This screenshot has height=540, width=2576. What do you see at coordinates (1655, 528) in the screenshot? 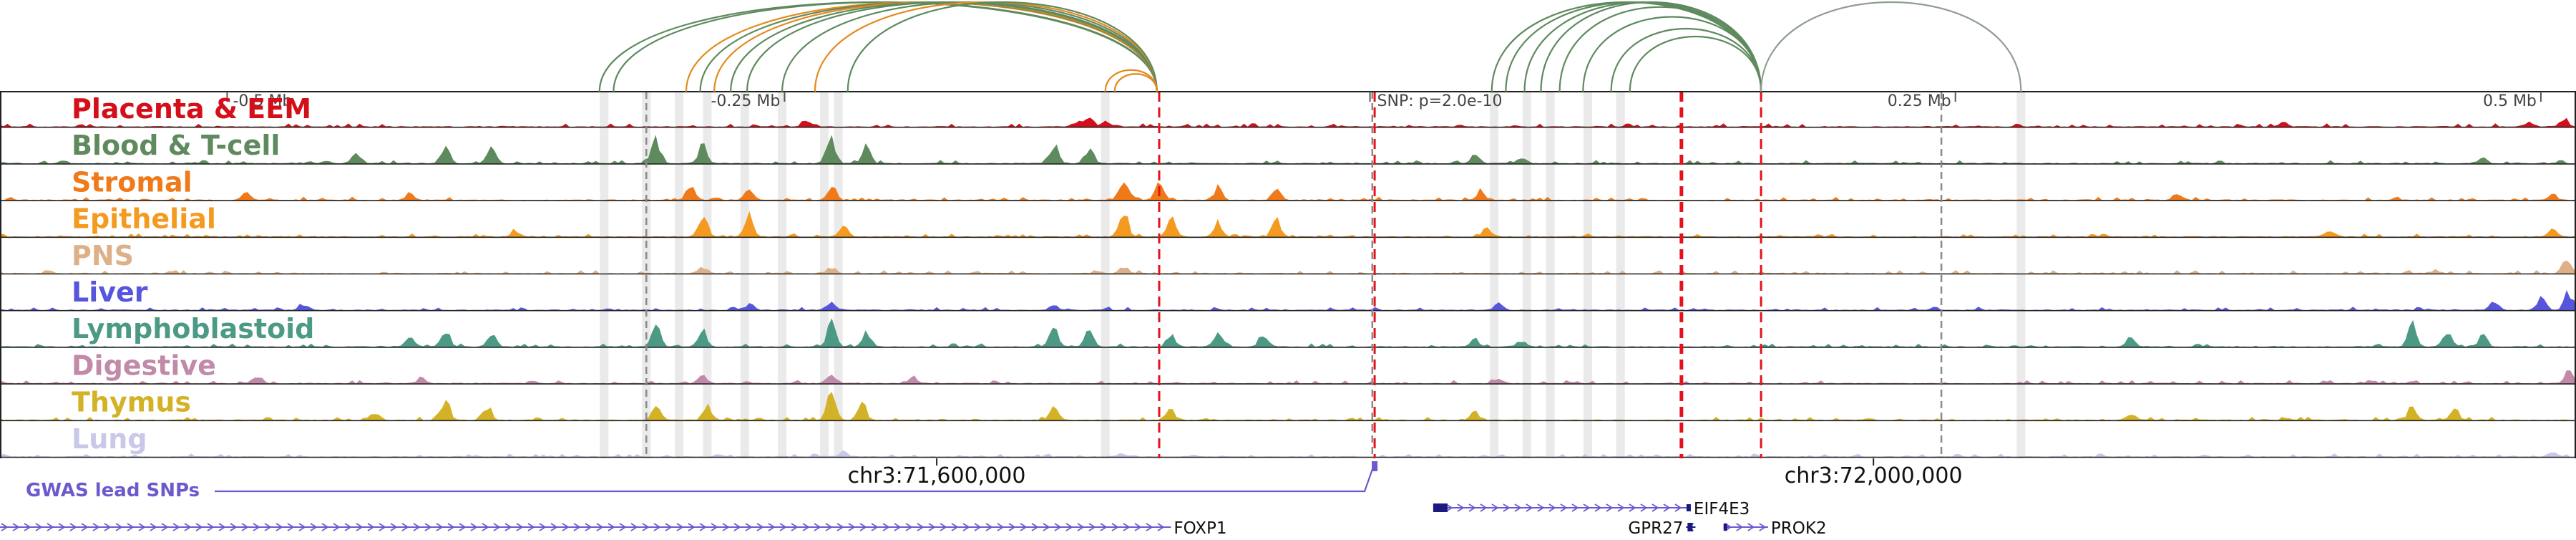
I see `gene-label-gpr27: GPR27` at bounding box center [1655, 528].